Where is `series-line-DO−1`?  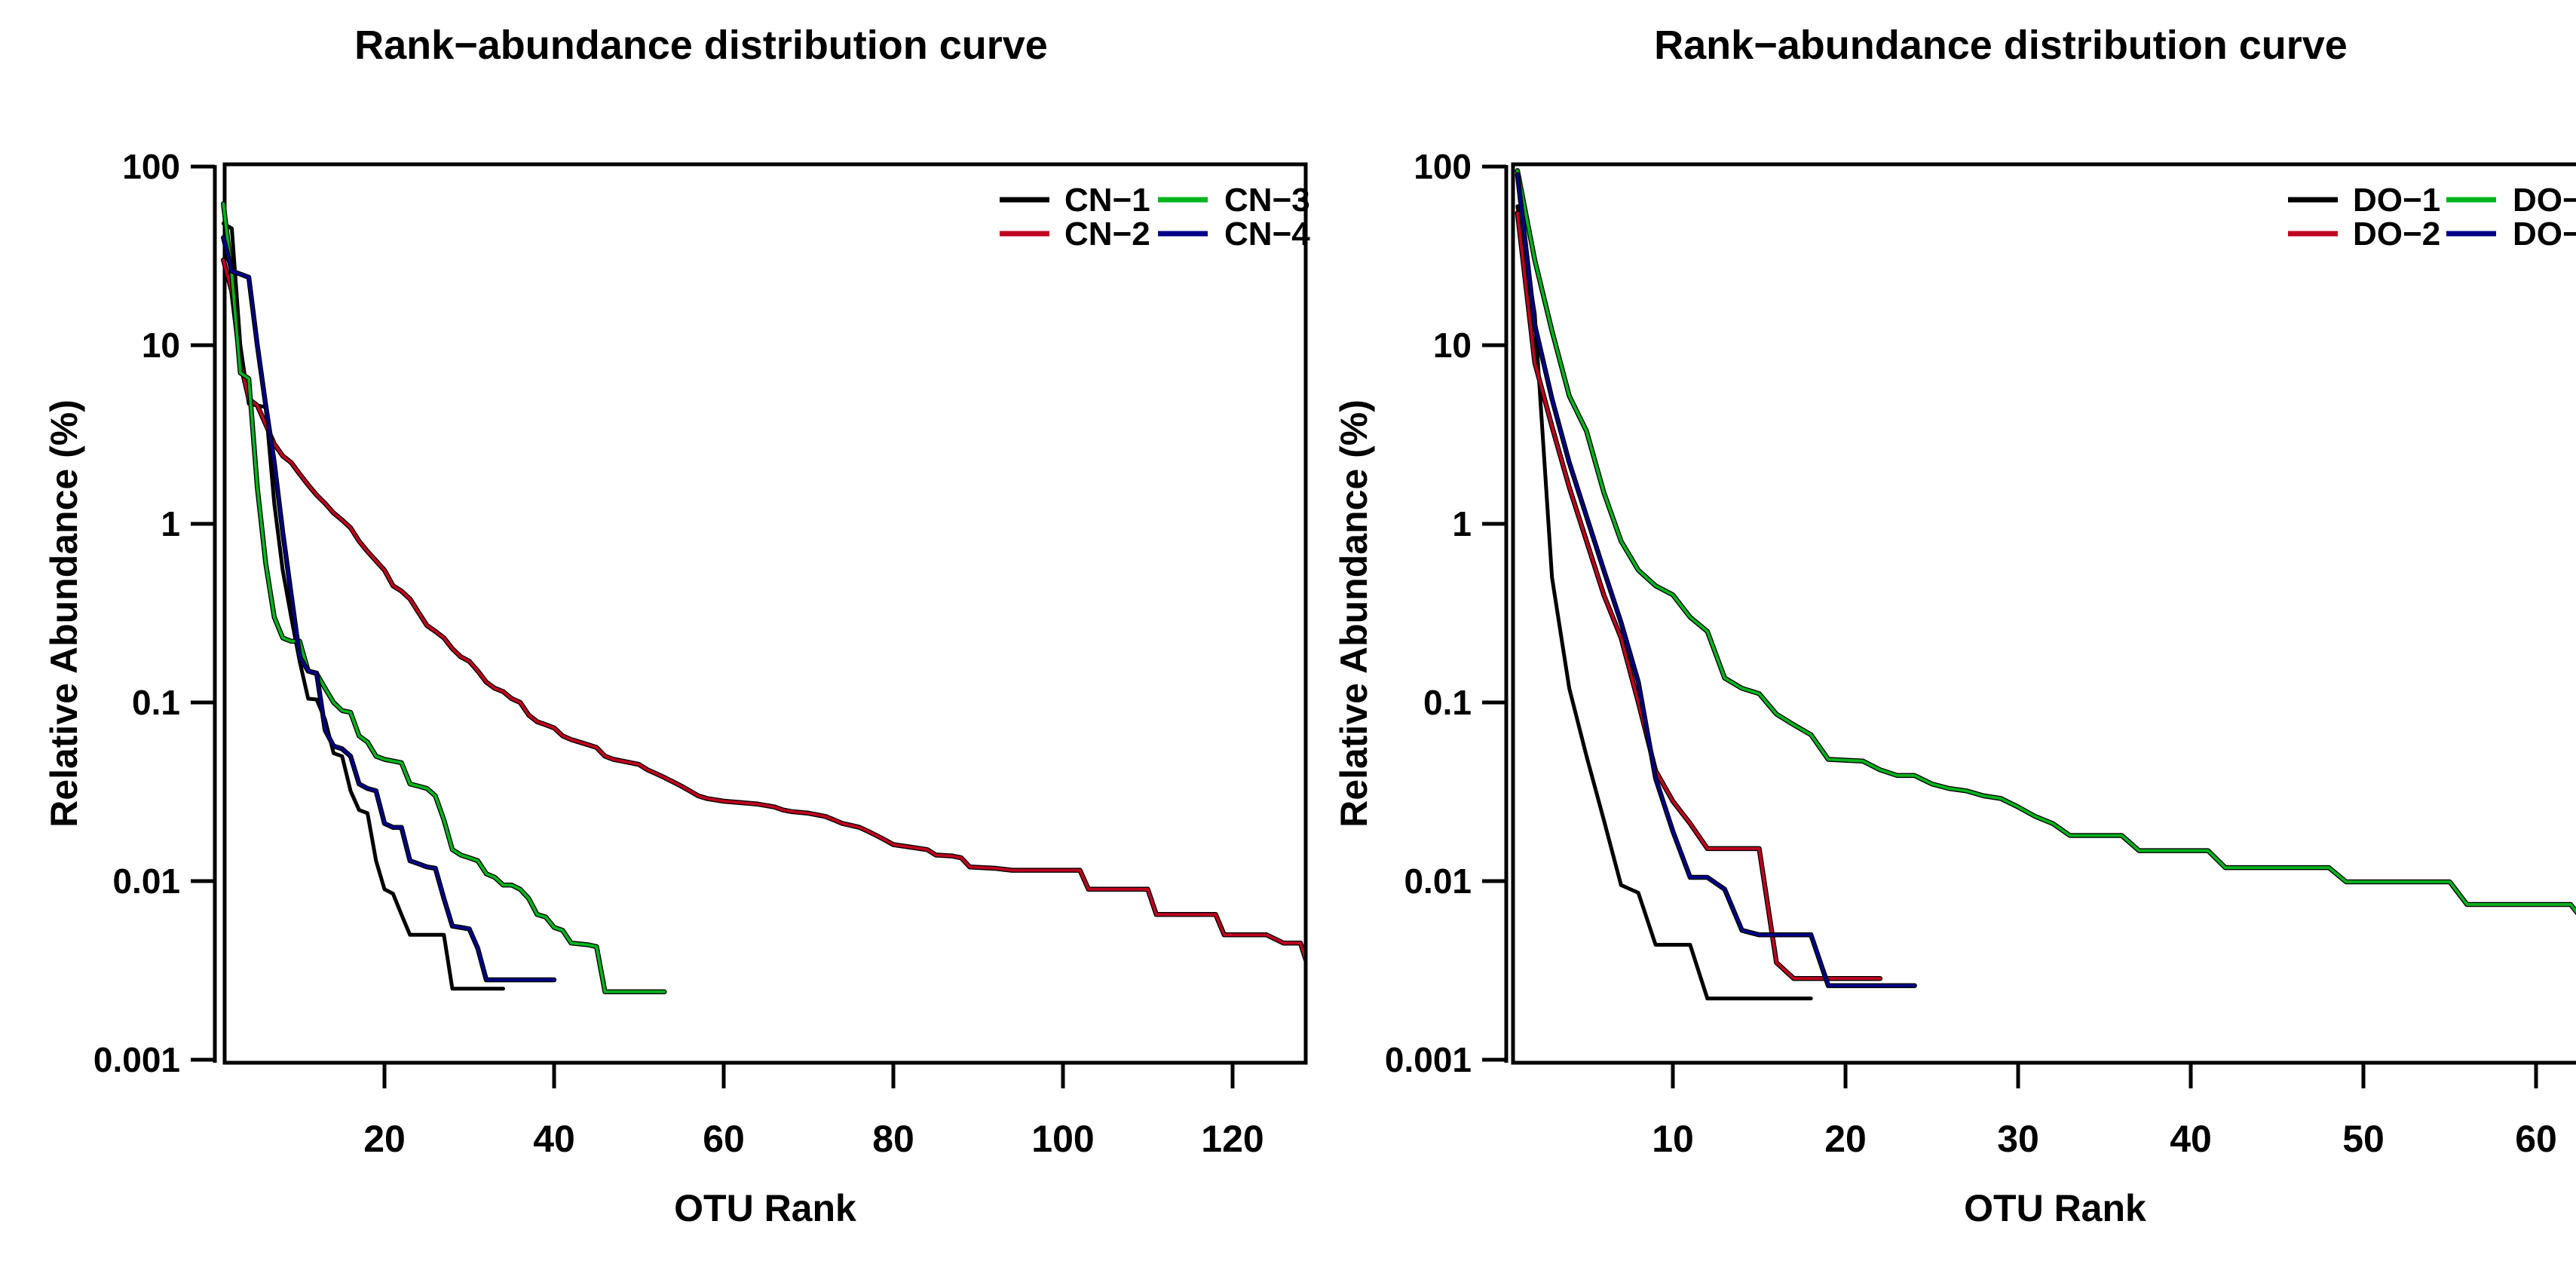 series-line-DO−1 is located at coordinates (1664, 602).